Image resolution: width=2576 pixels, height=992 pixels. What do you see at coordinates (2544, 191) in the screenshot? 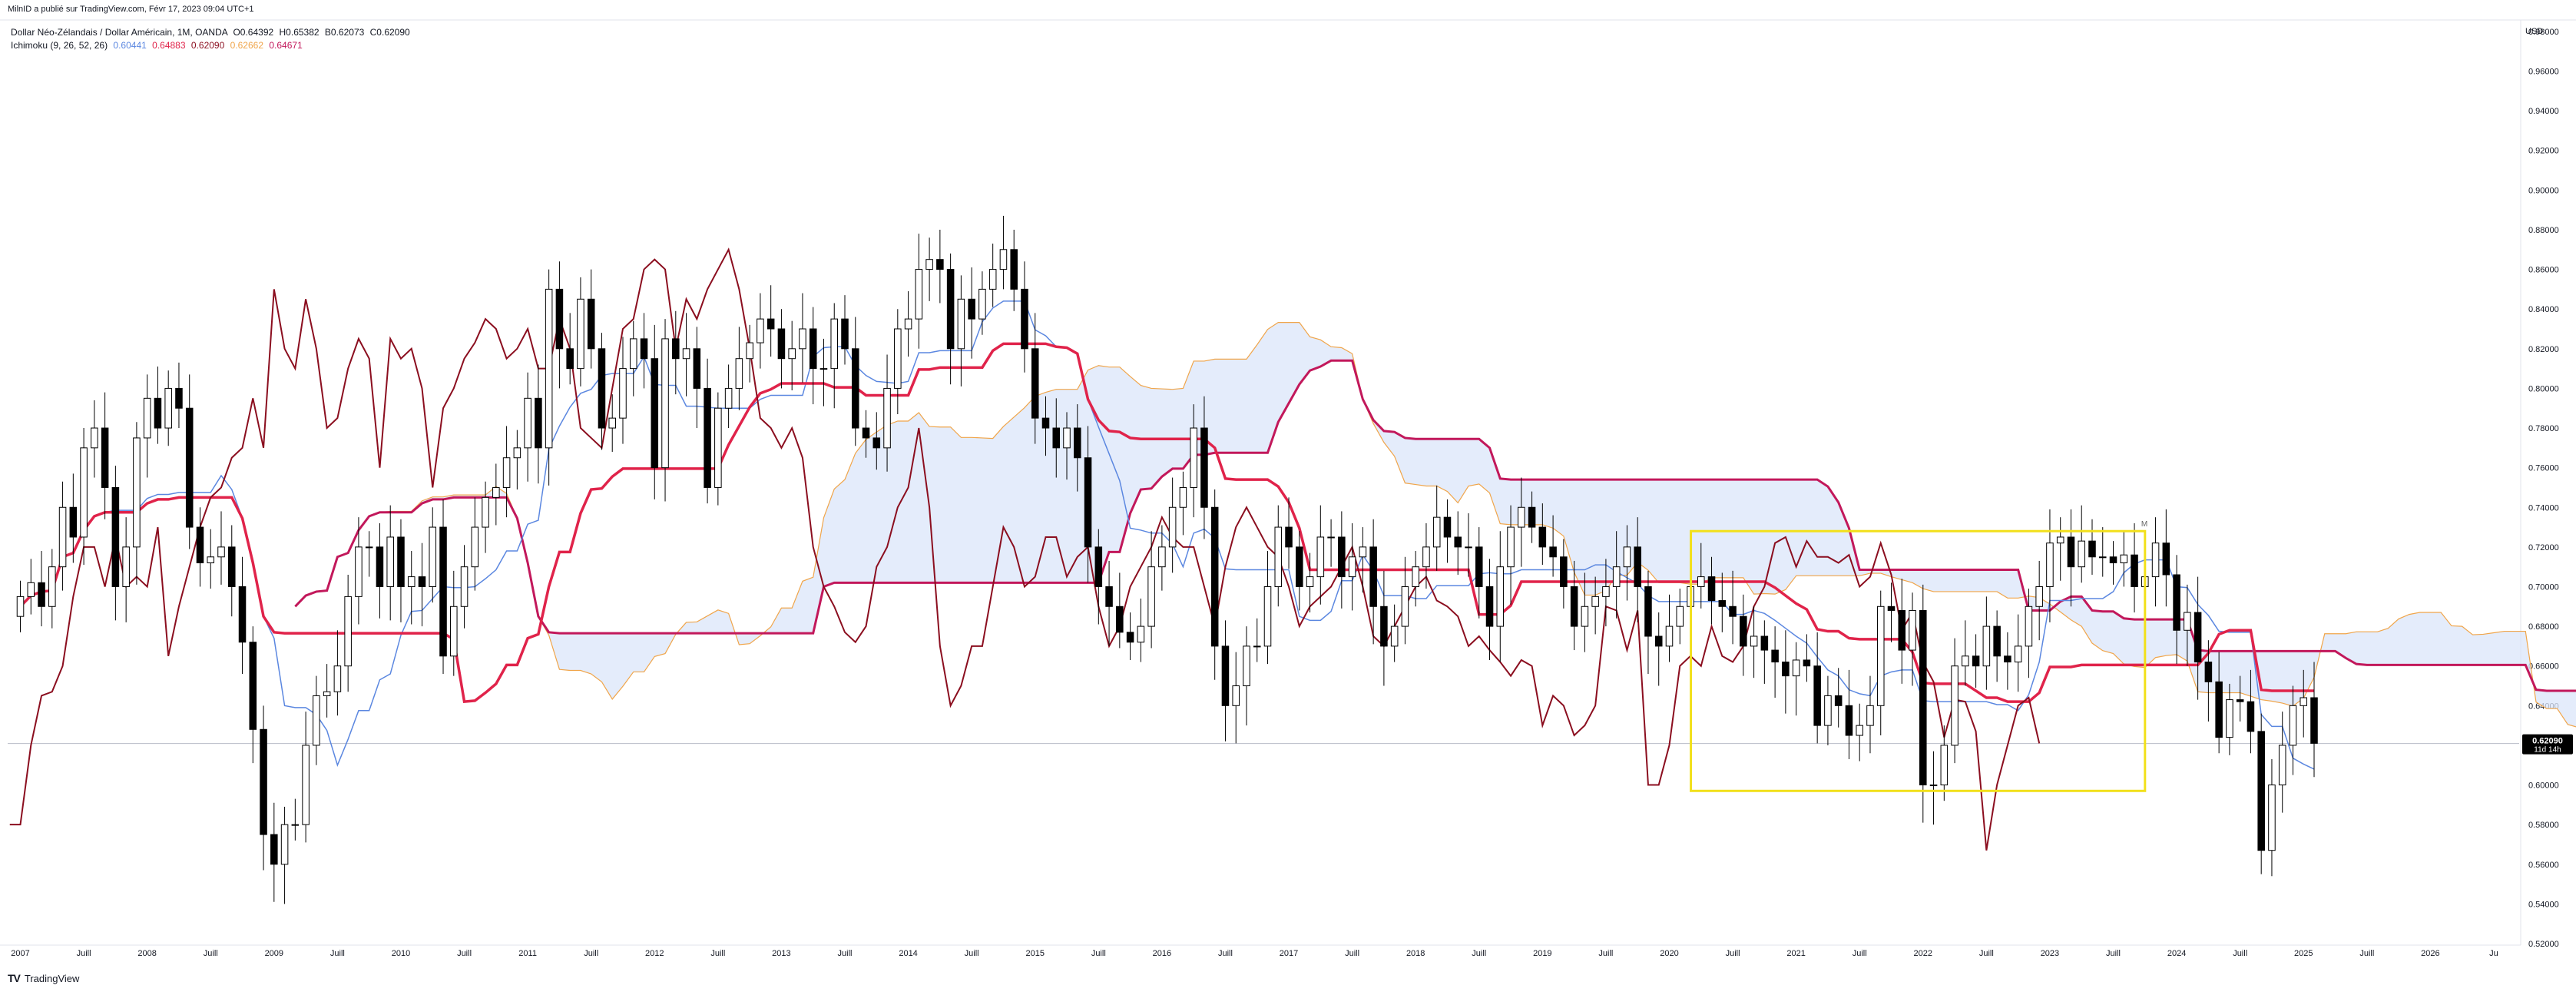
I see `y-tick-label: 0.90000` at bounding box center [2544, 191].